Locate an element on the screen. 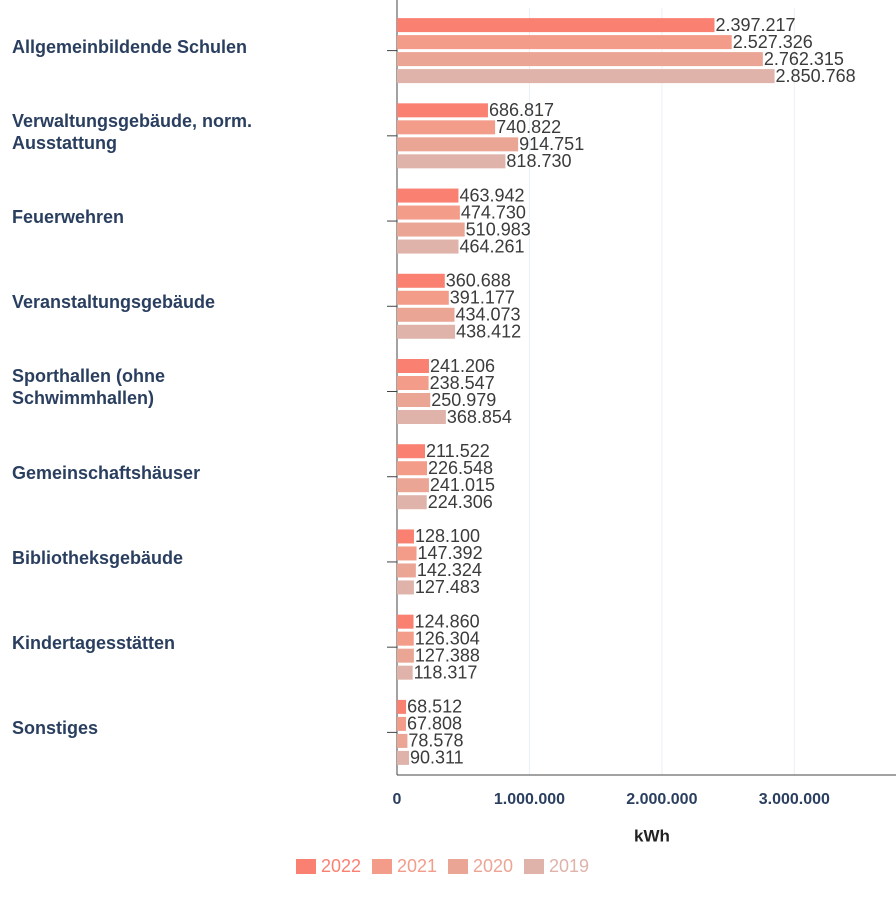 This screenshot has height=907, width=896. value-label: 2.762.315 is located at coordinates (804, 59).